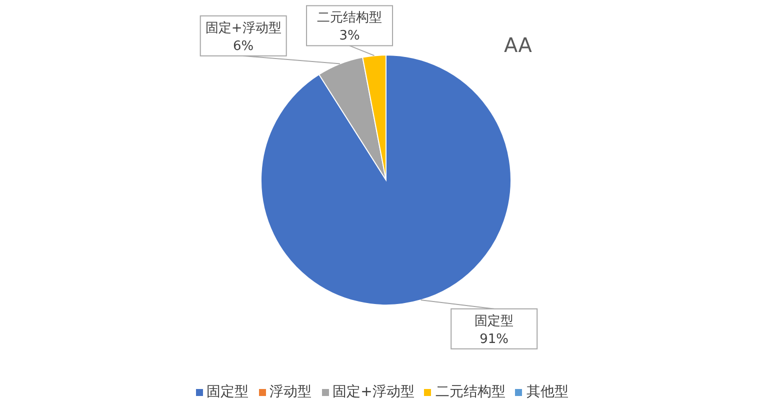  I want to click on slice-label: 二元结构型, so click(349, 18).